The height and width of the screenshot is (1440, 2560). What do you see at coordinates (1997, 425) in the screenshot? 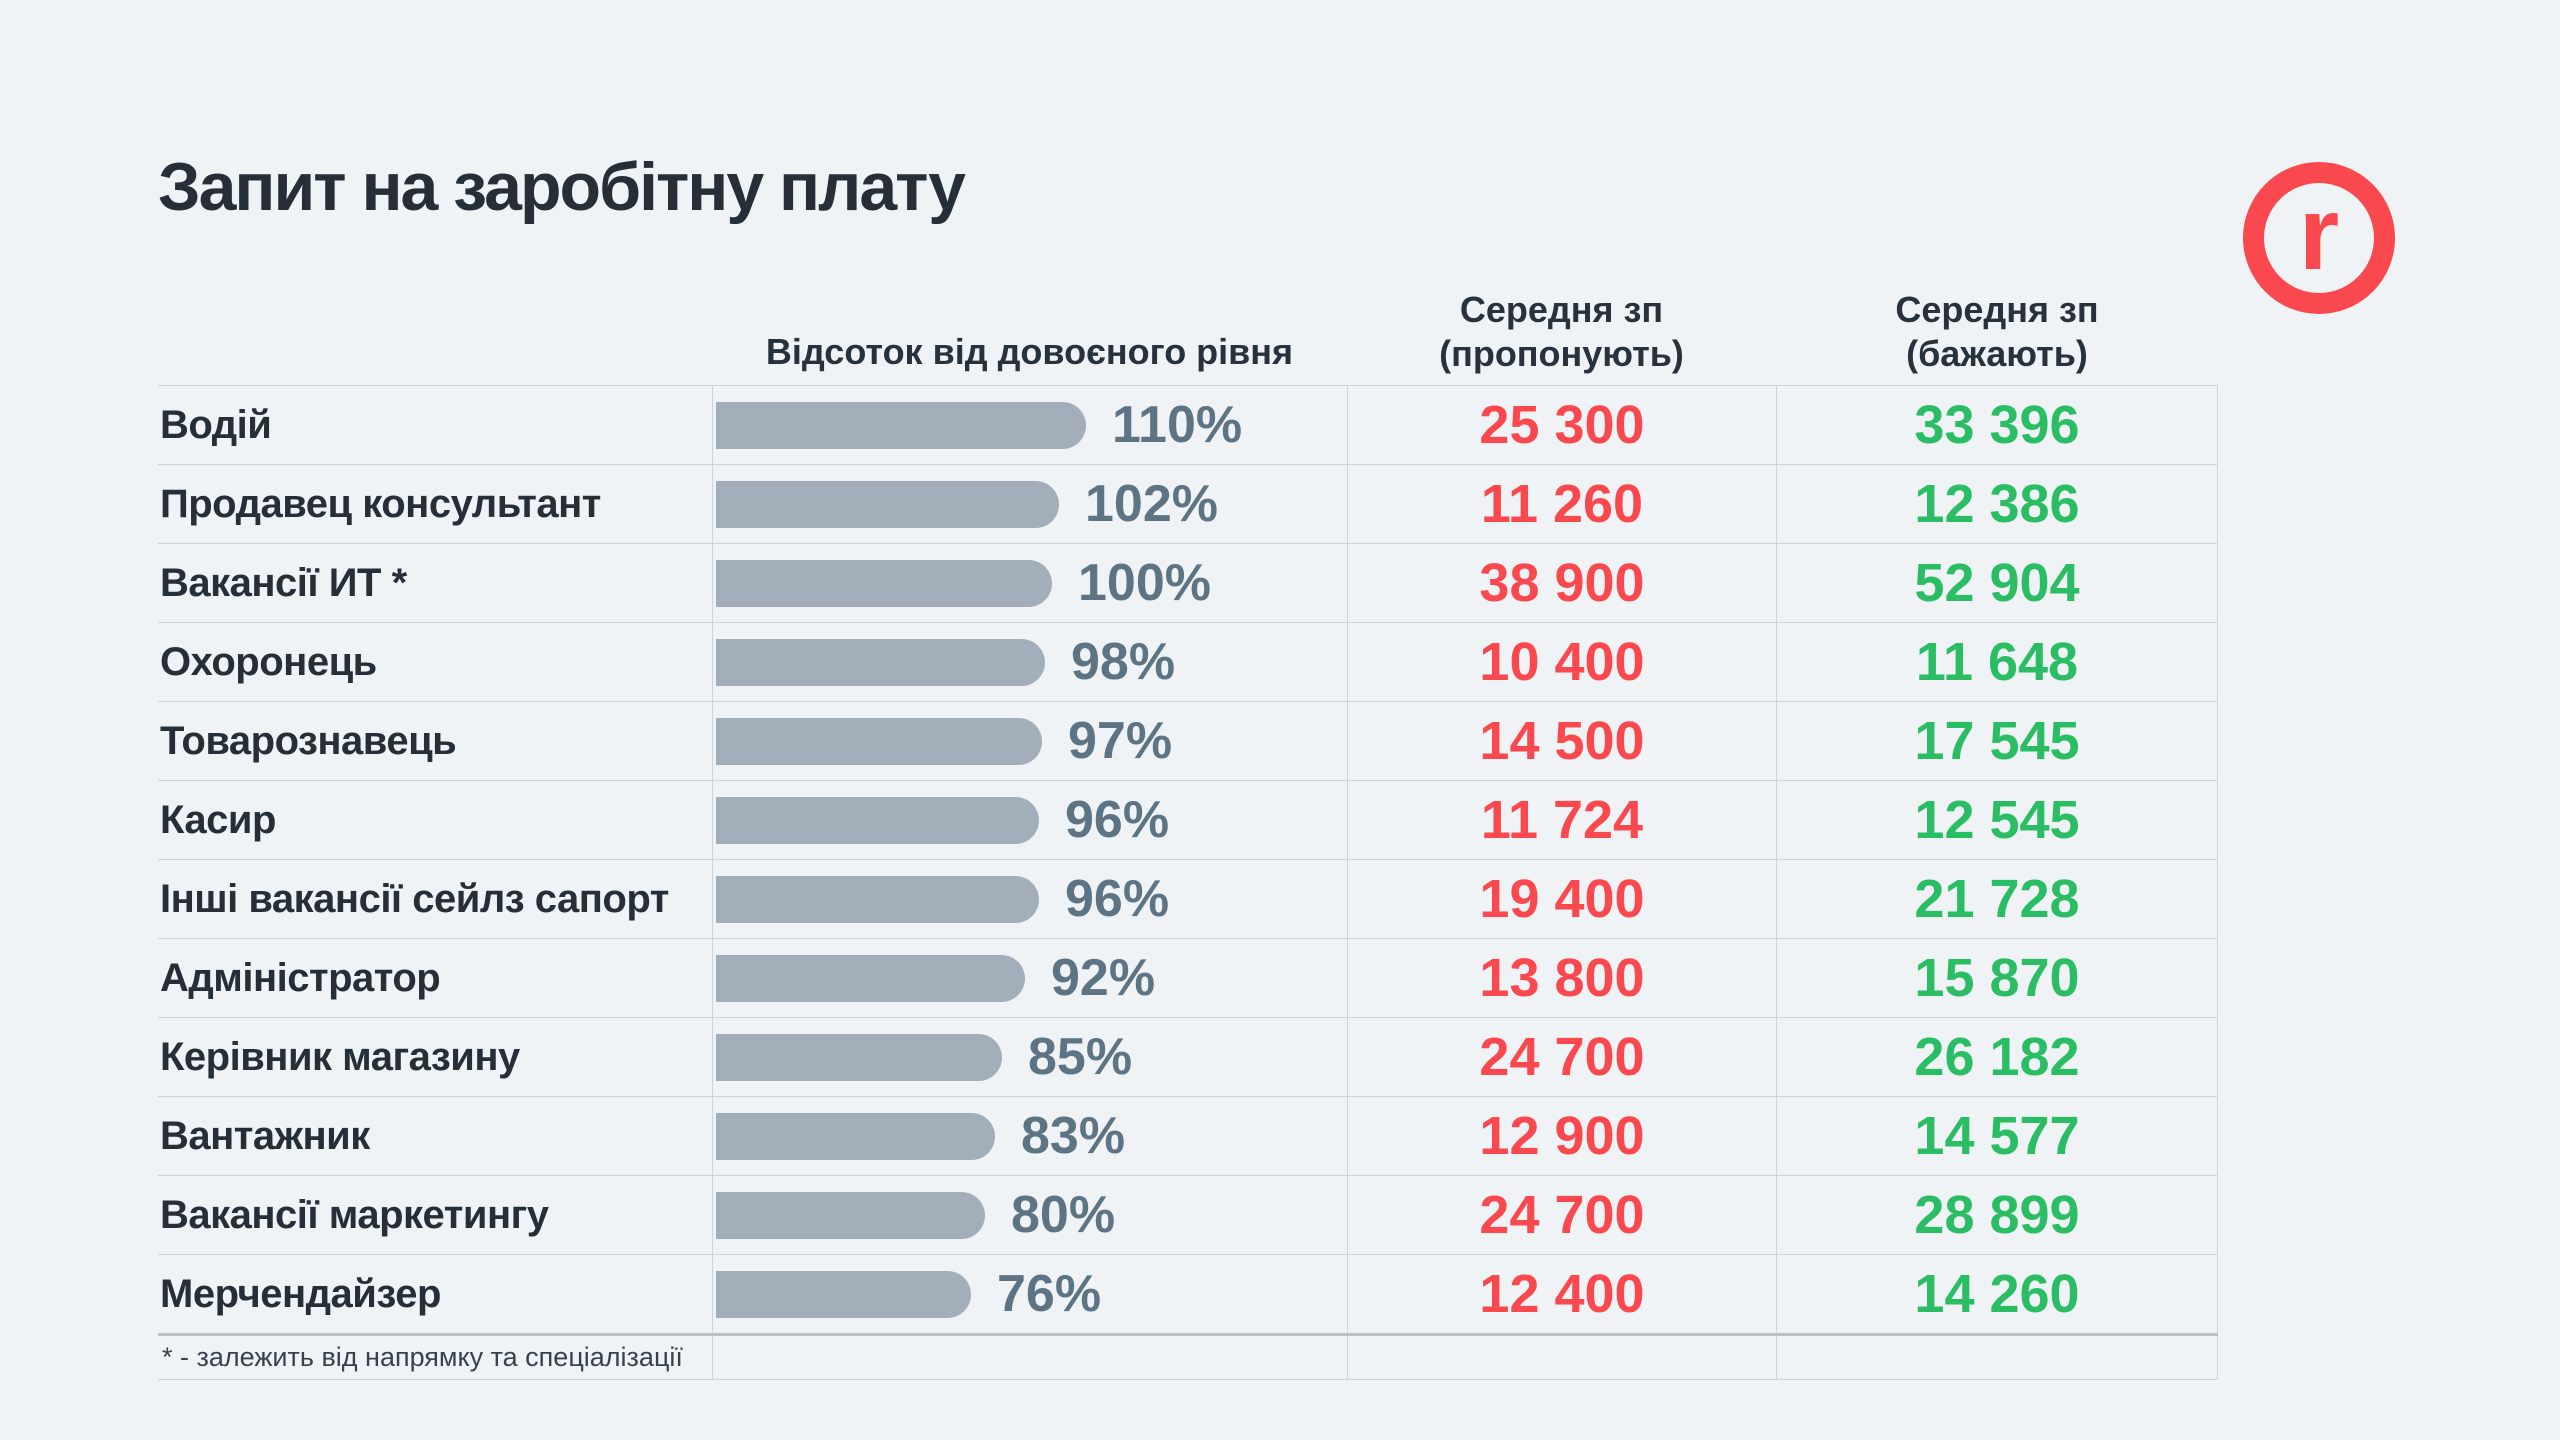
I see `salary-desired-value: 33 396` at bounding box center [1997, 425].